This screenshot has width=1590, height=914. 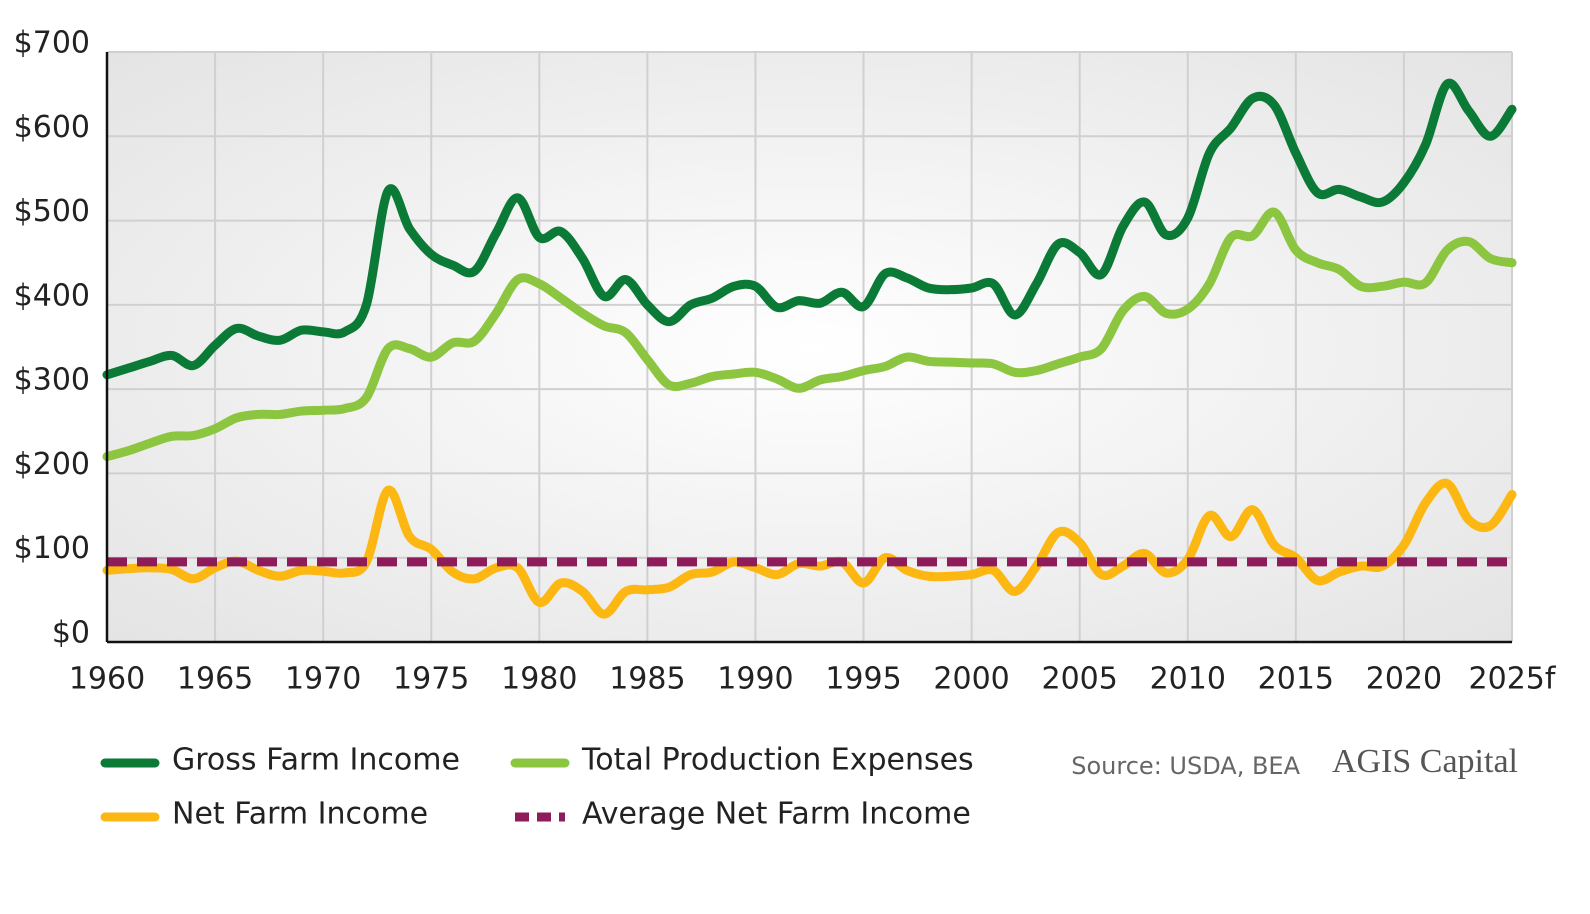 I want to click on y-tick-label: $100, so click(x=52, y=548).